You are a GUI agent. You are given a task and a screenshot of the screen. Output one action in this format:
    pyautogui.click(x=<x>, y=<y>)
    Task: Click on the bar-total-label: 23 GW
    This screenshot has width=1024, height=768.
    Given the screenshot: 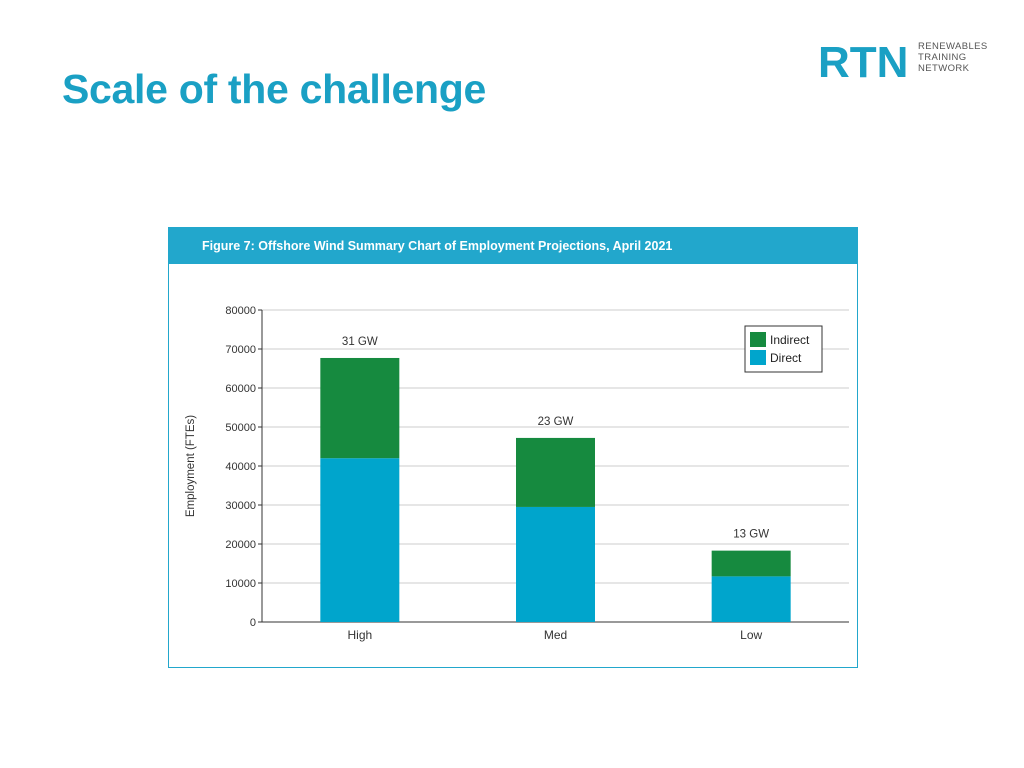 What is the action you would take?
    pyautogui.click(x=556, y=422)
    